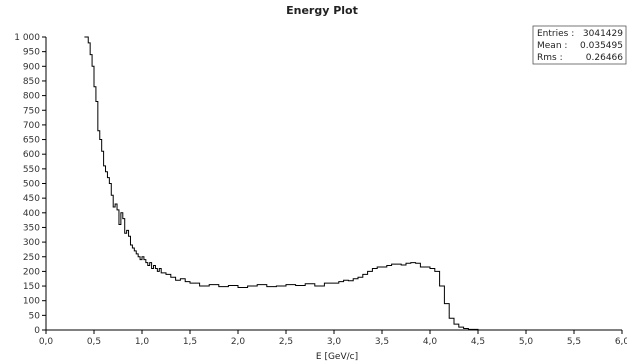  What do you see at coordinates (552, 46) in the screenshot?
I see `stats-mean-label: Mean :` at bounding box center [552, 46].